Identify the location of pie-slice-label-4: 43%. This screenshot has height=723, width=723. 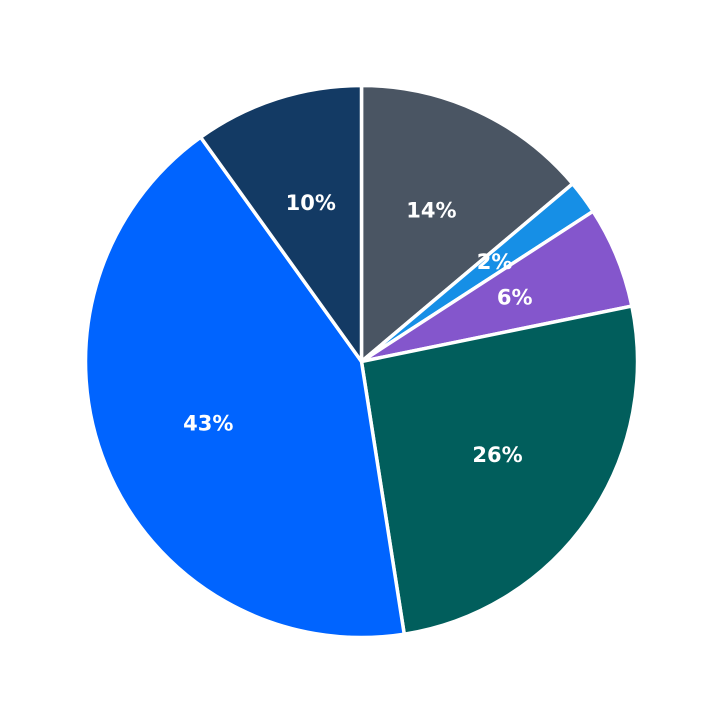
(208, 423).